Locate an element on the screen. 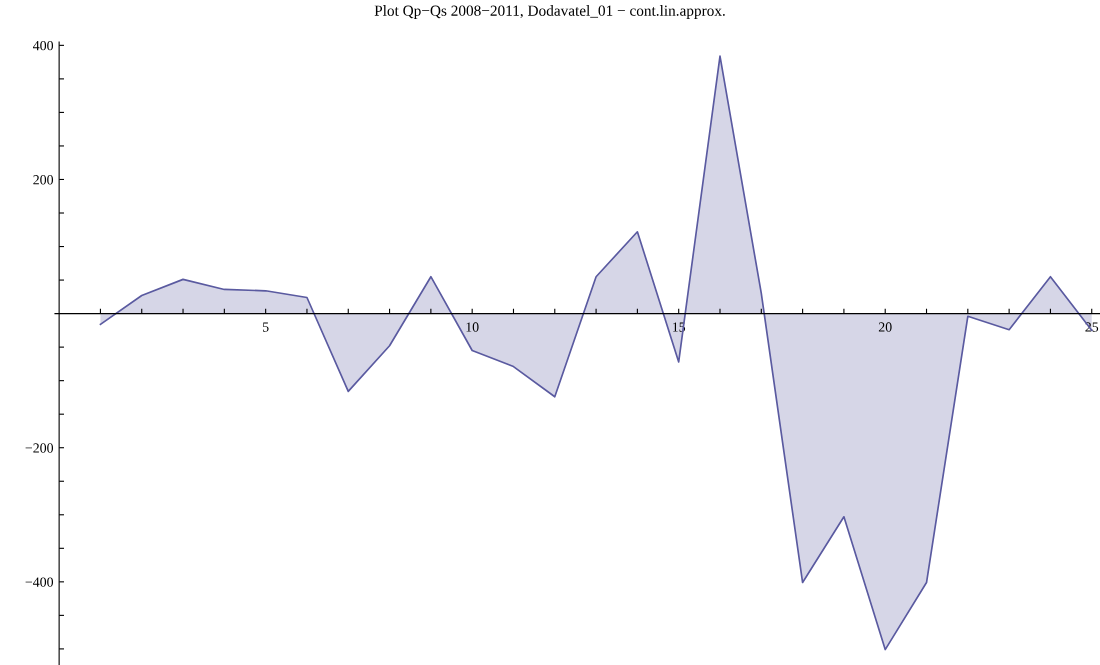 Image resolution: width=1100 pixels, height=665 pixels. x-tick-label: 5 is located at coordinates (265, 327).